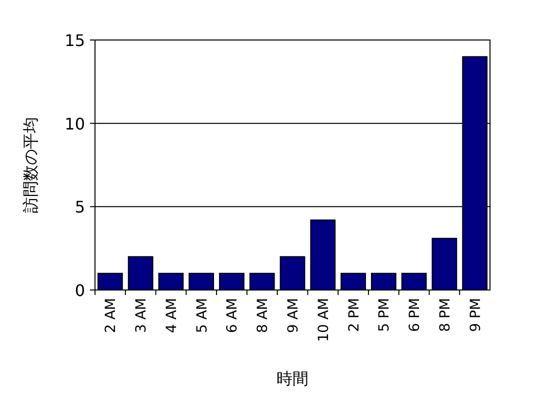 Image resolution: width=548 pixels, height=398 pixels. I want to click on x-tick-label: 6 AM, so click(232, 316).